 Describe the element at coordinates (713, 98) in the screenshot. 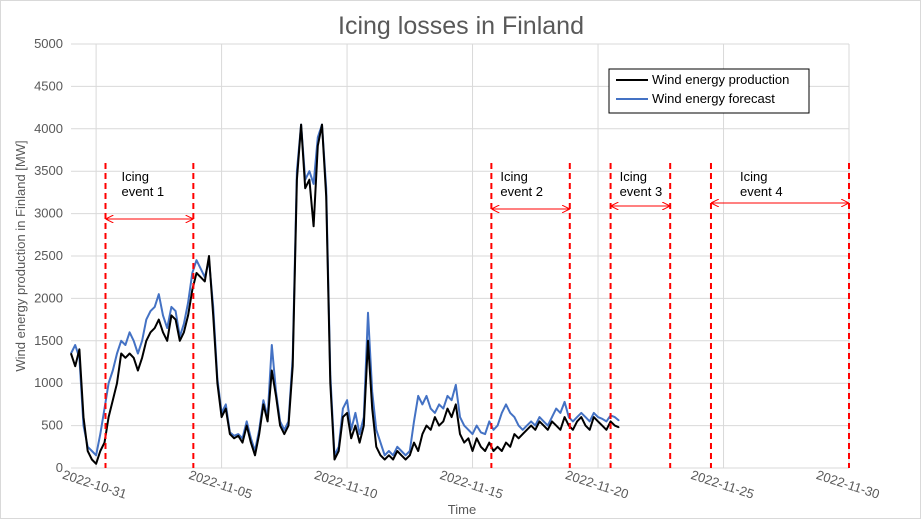

I see `legend-label-forecast: Wind energy forecast` at that location.